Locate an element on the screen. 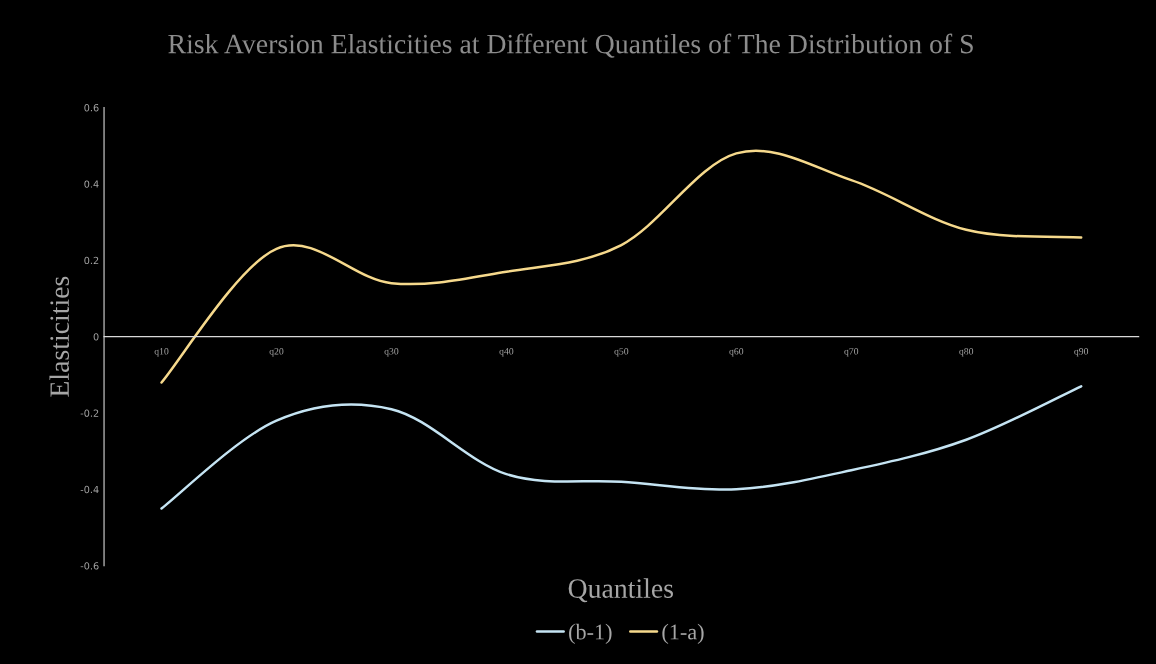 The height and width of the screenshot is (664, 1156). y-tick-label: 0 is located at coordinates (96, 337).